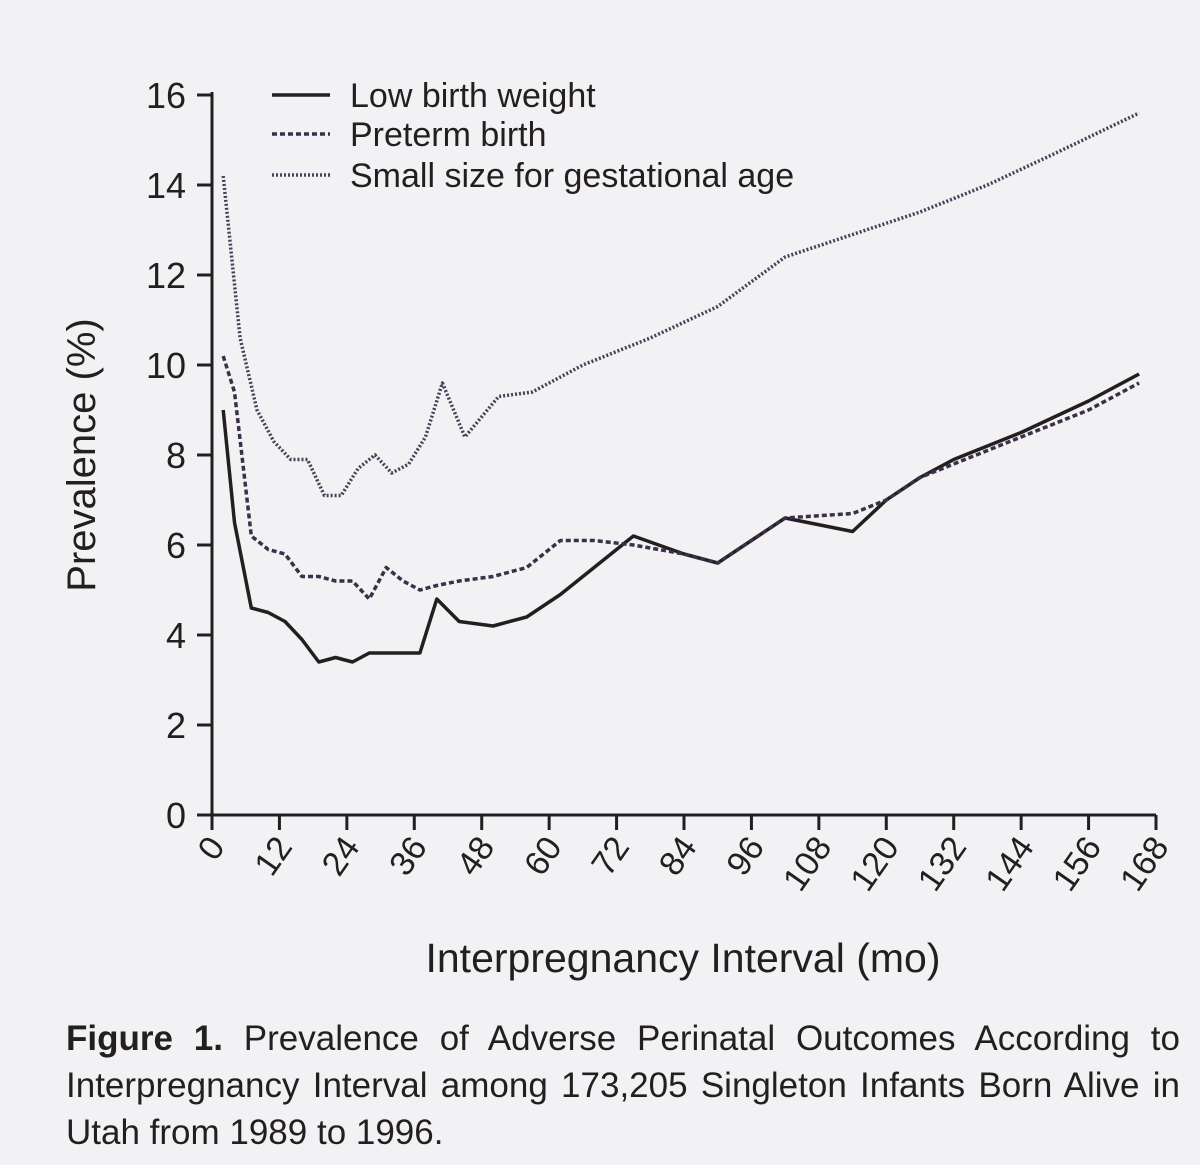 Image resolution: width=1200 pixels, height=1165 pixels. I want to click on x-tick-label: 168, so click(1145, 864).